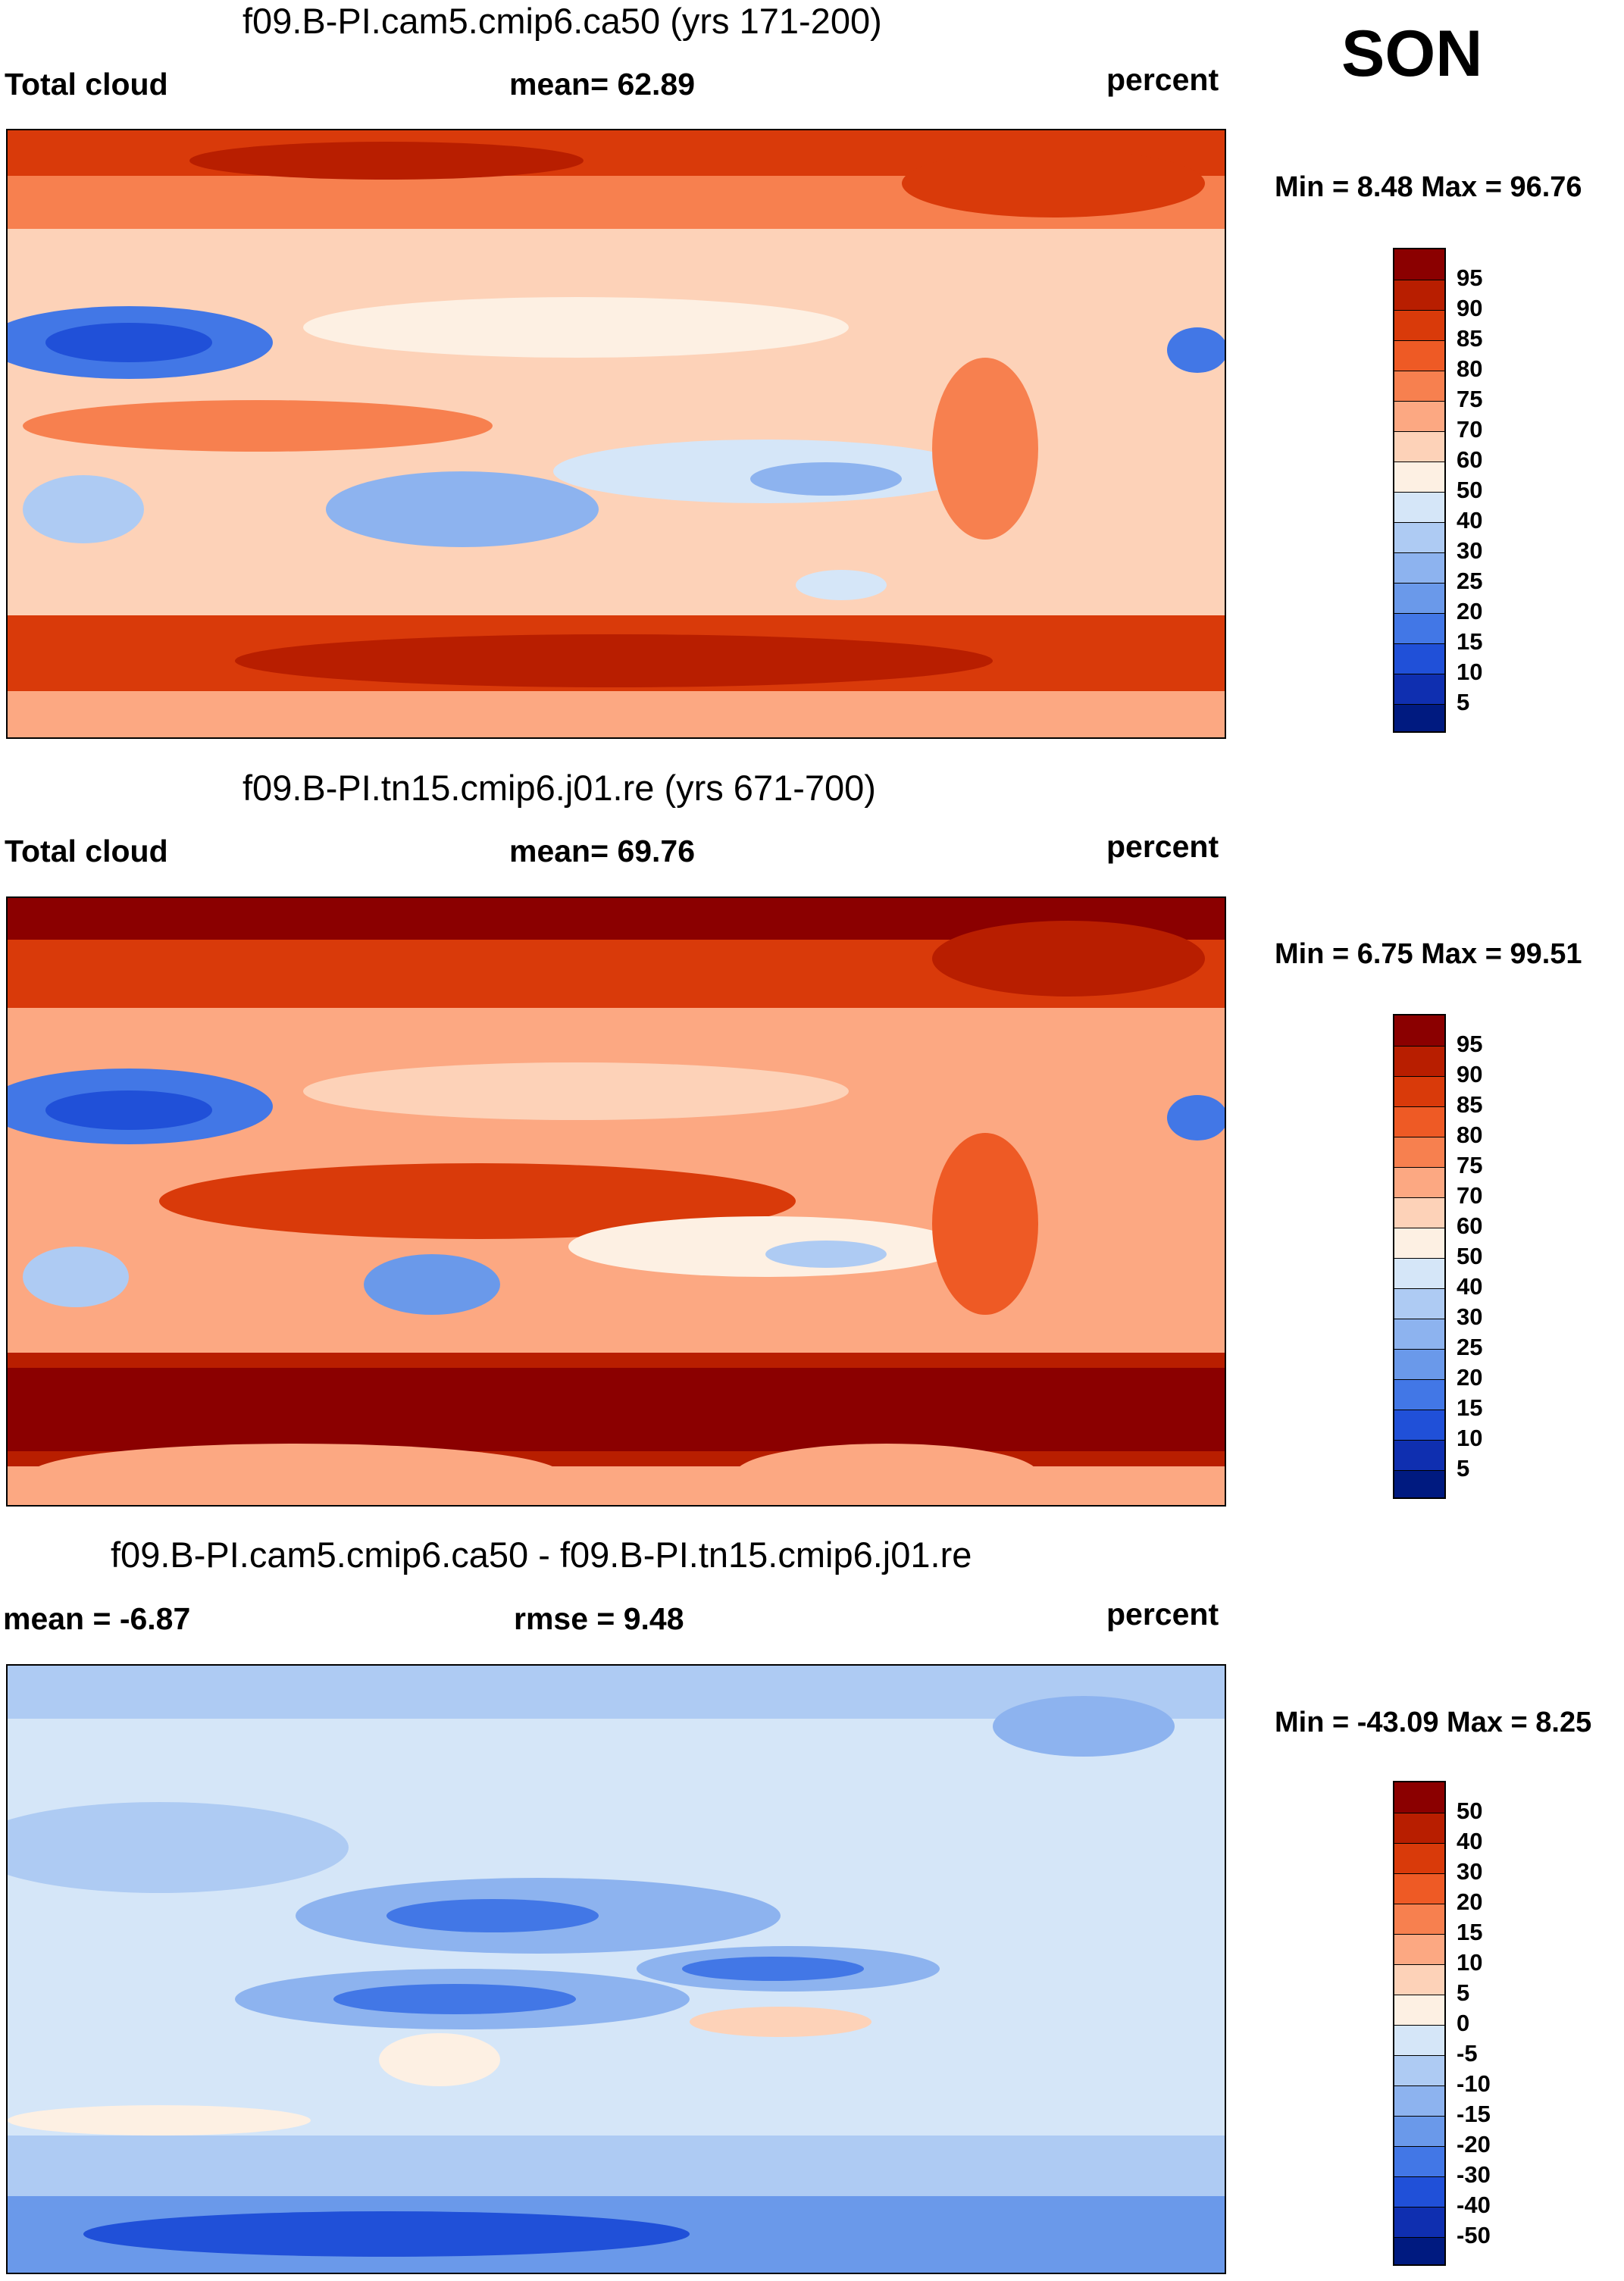  Describe the element at coordinates (454, 1999) in the screenshot. I see `p3-spcz-core` at that location.